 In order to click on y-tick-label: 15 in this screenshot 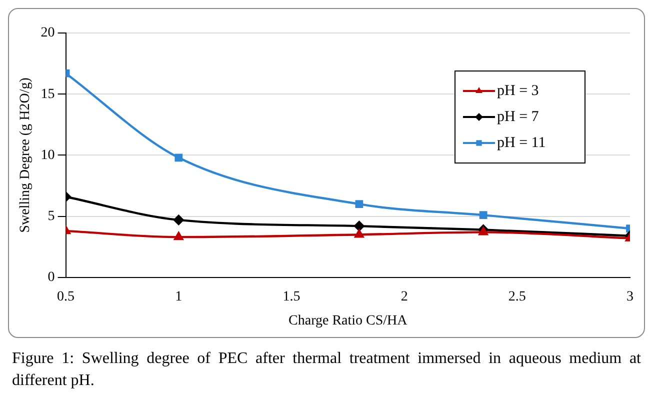, I will do `click(47, 94)`.